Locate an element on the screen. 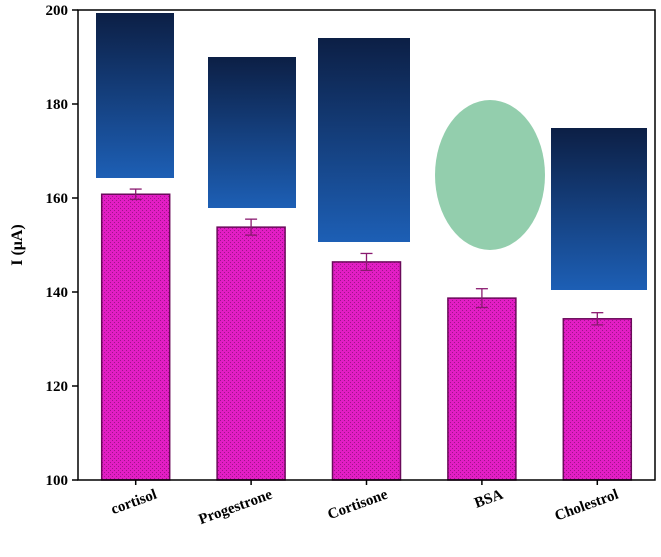 This screenshot has height=557, width=661. x-tick-label: Progestrone is located at coordinates (236, 507).